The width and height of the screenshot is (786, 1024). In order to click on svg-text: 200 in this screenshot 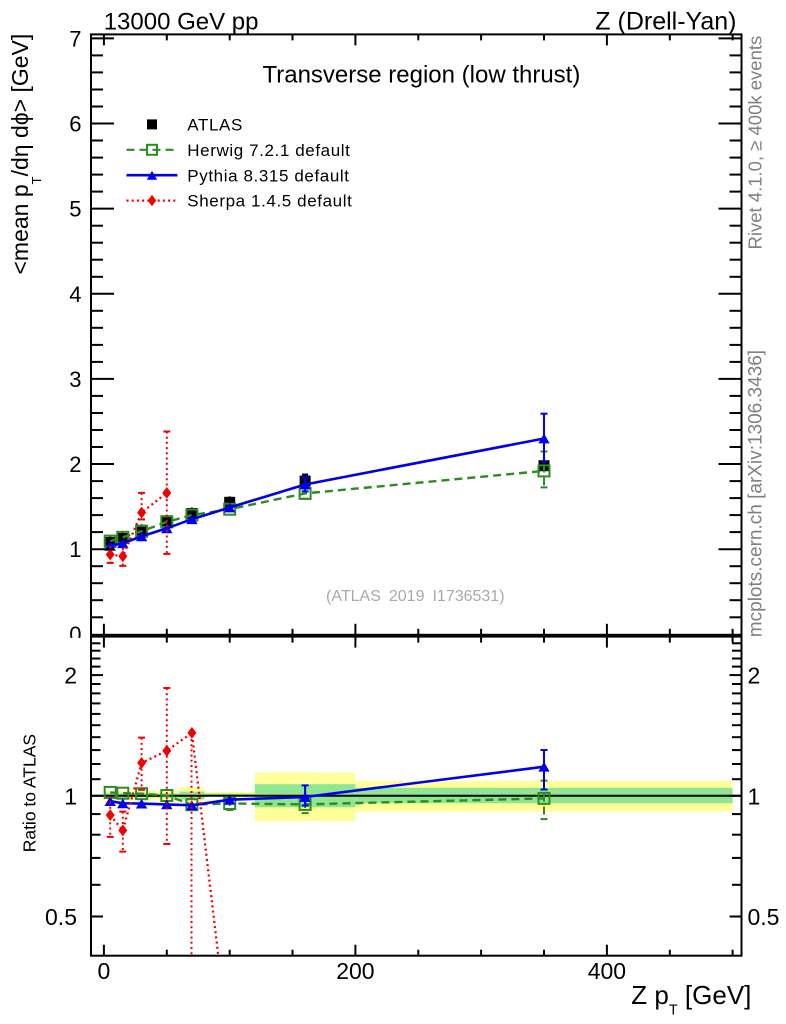, I will do `click(355, 971)`.